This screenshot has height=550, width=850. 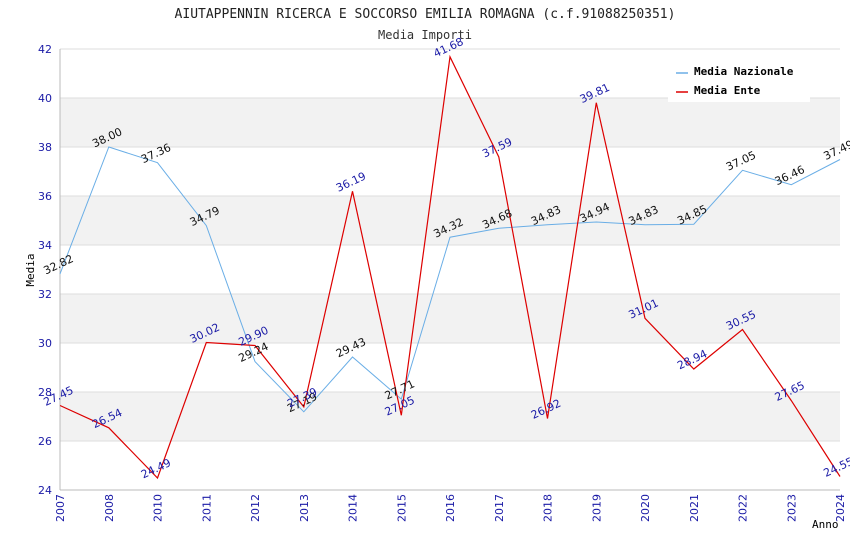 I want to click on y-tick-label: 38, so click(x=45, y=147).